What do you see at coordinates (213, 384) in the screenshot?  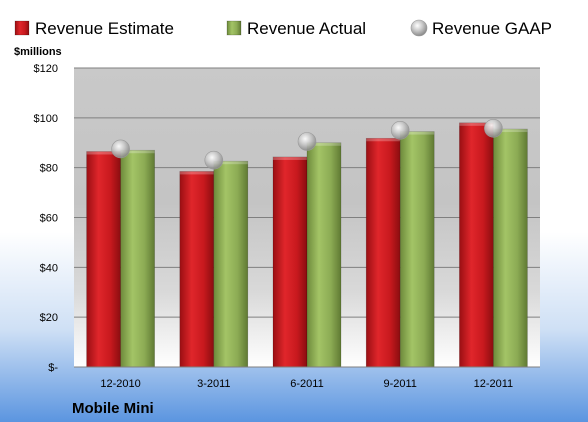 I see `x-tick-label: 3-2011` at bounding box center [213, 384].